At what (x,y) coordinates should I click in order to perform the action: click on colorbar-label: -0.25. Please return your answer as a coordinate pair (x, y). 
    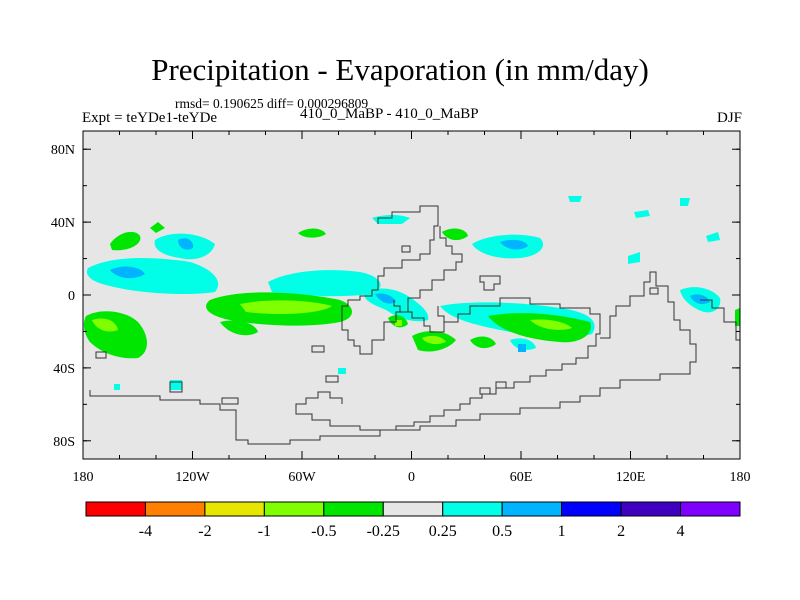
    Looking at the image, I should click on (383, 531).